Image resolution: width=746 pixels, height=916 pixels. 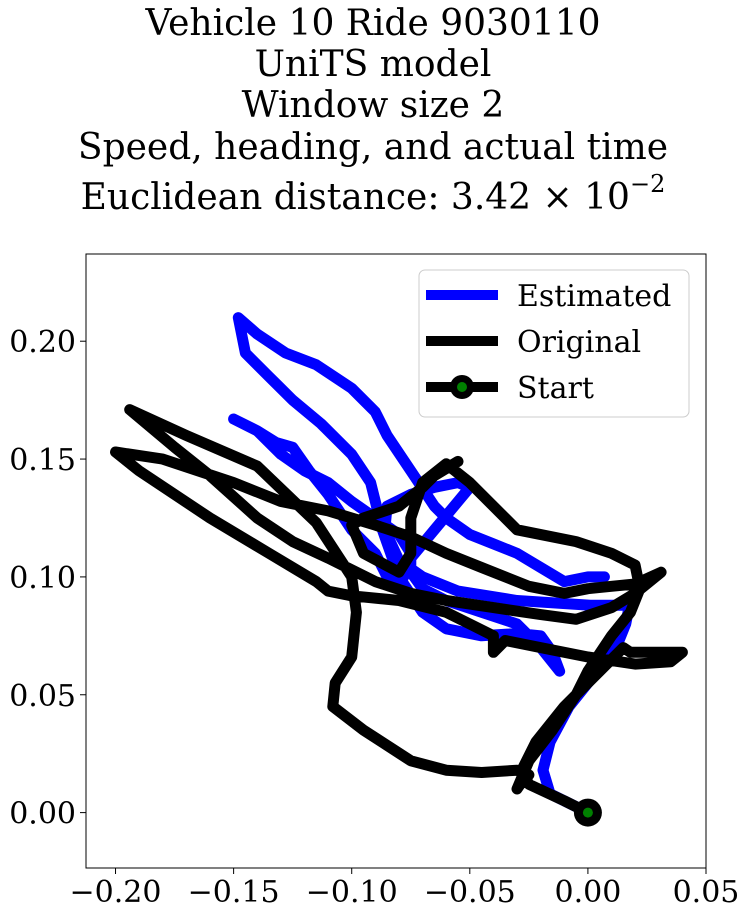 I want to click on x-tick-label: −0.10, so click(x=352, y=892).